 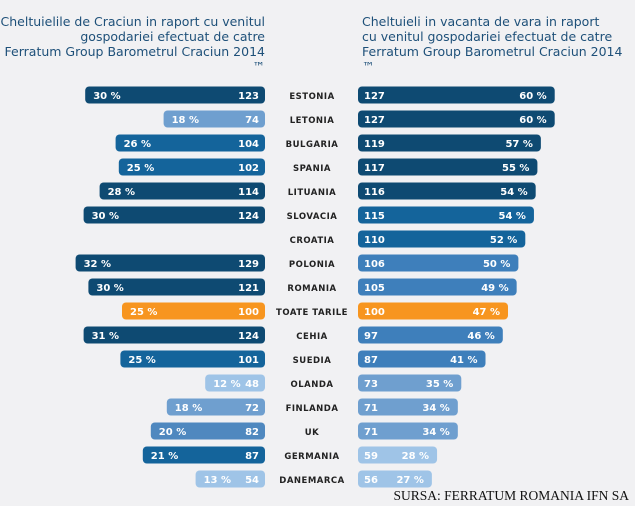 I want to click on left-index-label: 48, so click(x=252, y=384).